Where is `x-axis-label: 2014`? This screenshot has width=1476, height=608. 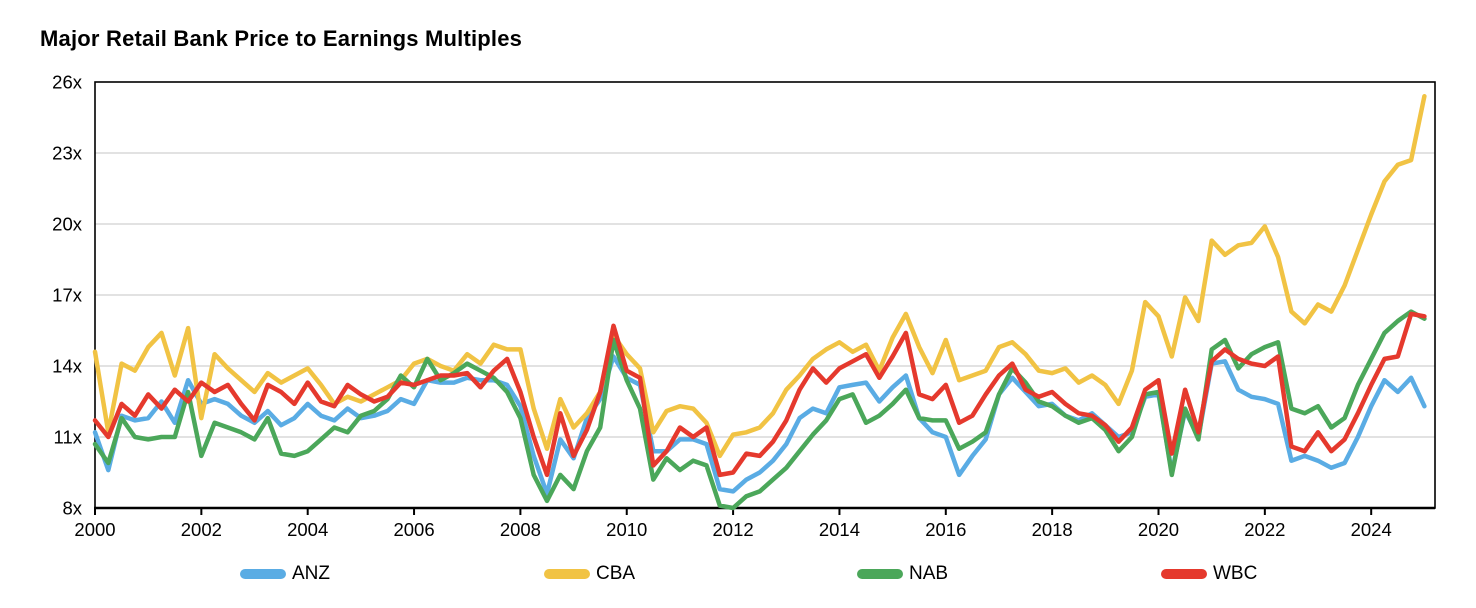
x-axis-label: 2014 is located at coordinates (839, 529).